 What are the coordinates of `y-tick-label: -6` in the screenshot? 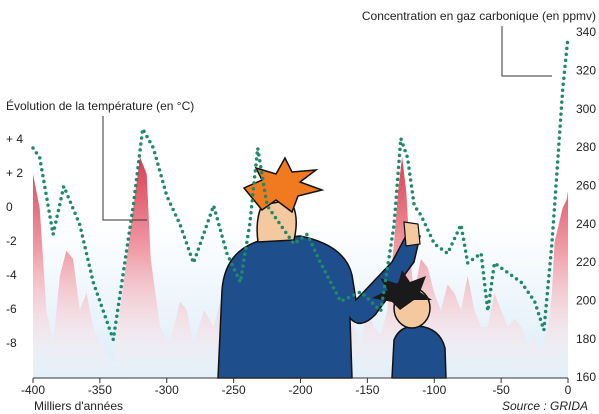 It's located at (11, 309).